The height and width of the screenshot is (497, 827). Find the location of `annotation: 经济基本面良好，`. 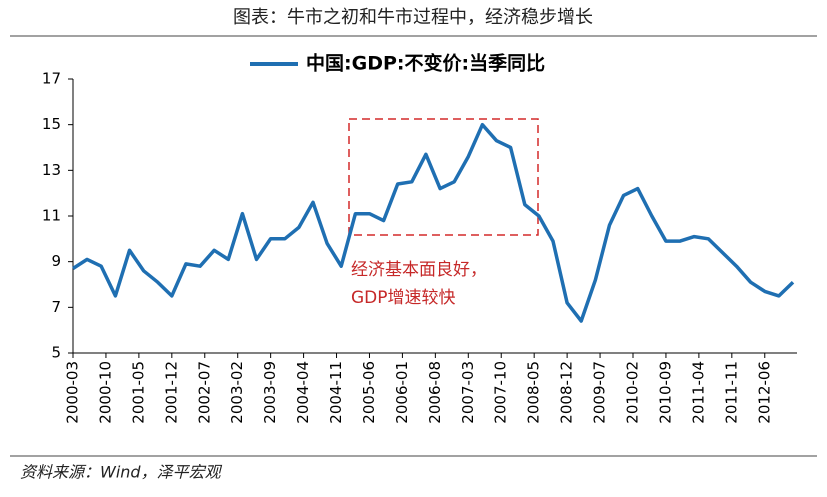

annotation: 经济基本面良好， is located at coordinates (419, 270).